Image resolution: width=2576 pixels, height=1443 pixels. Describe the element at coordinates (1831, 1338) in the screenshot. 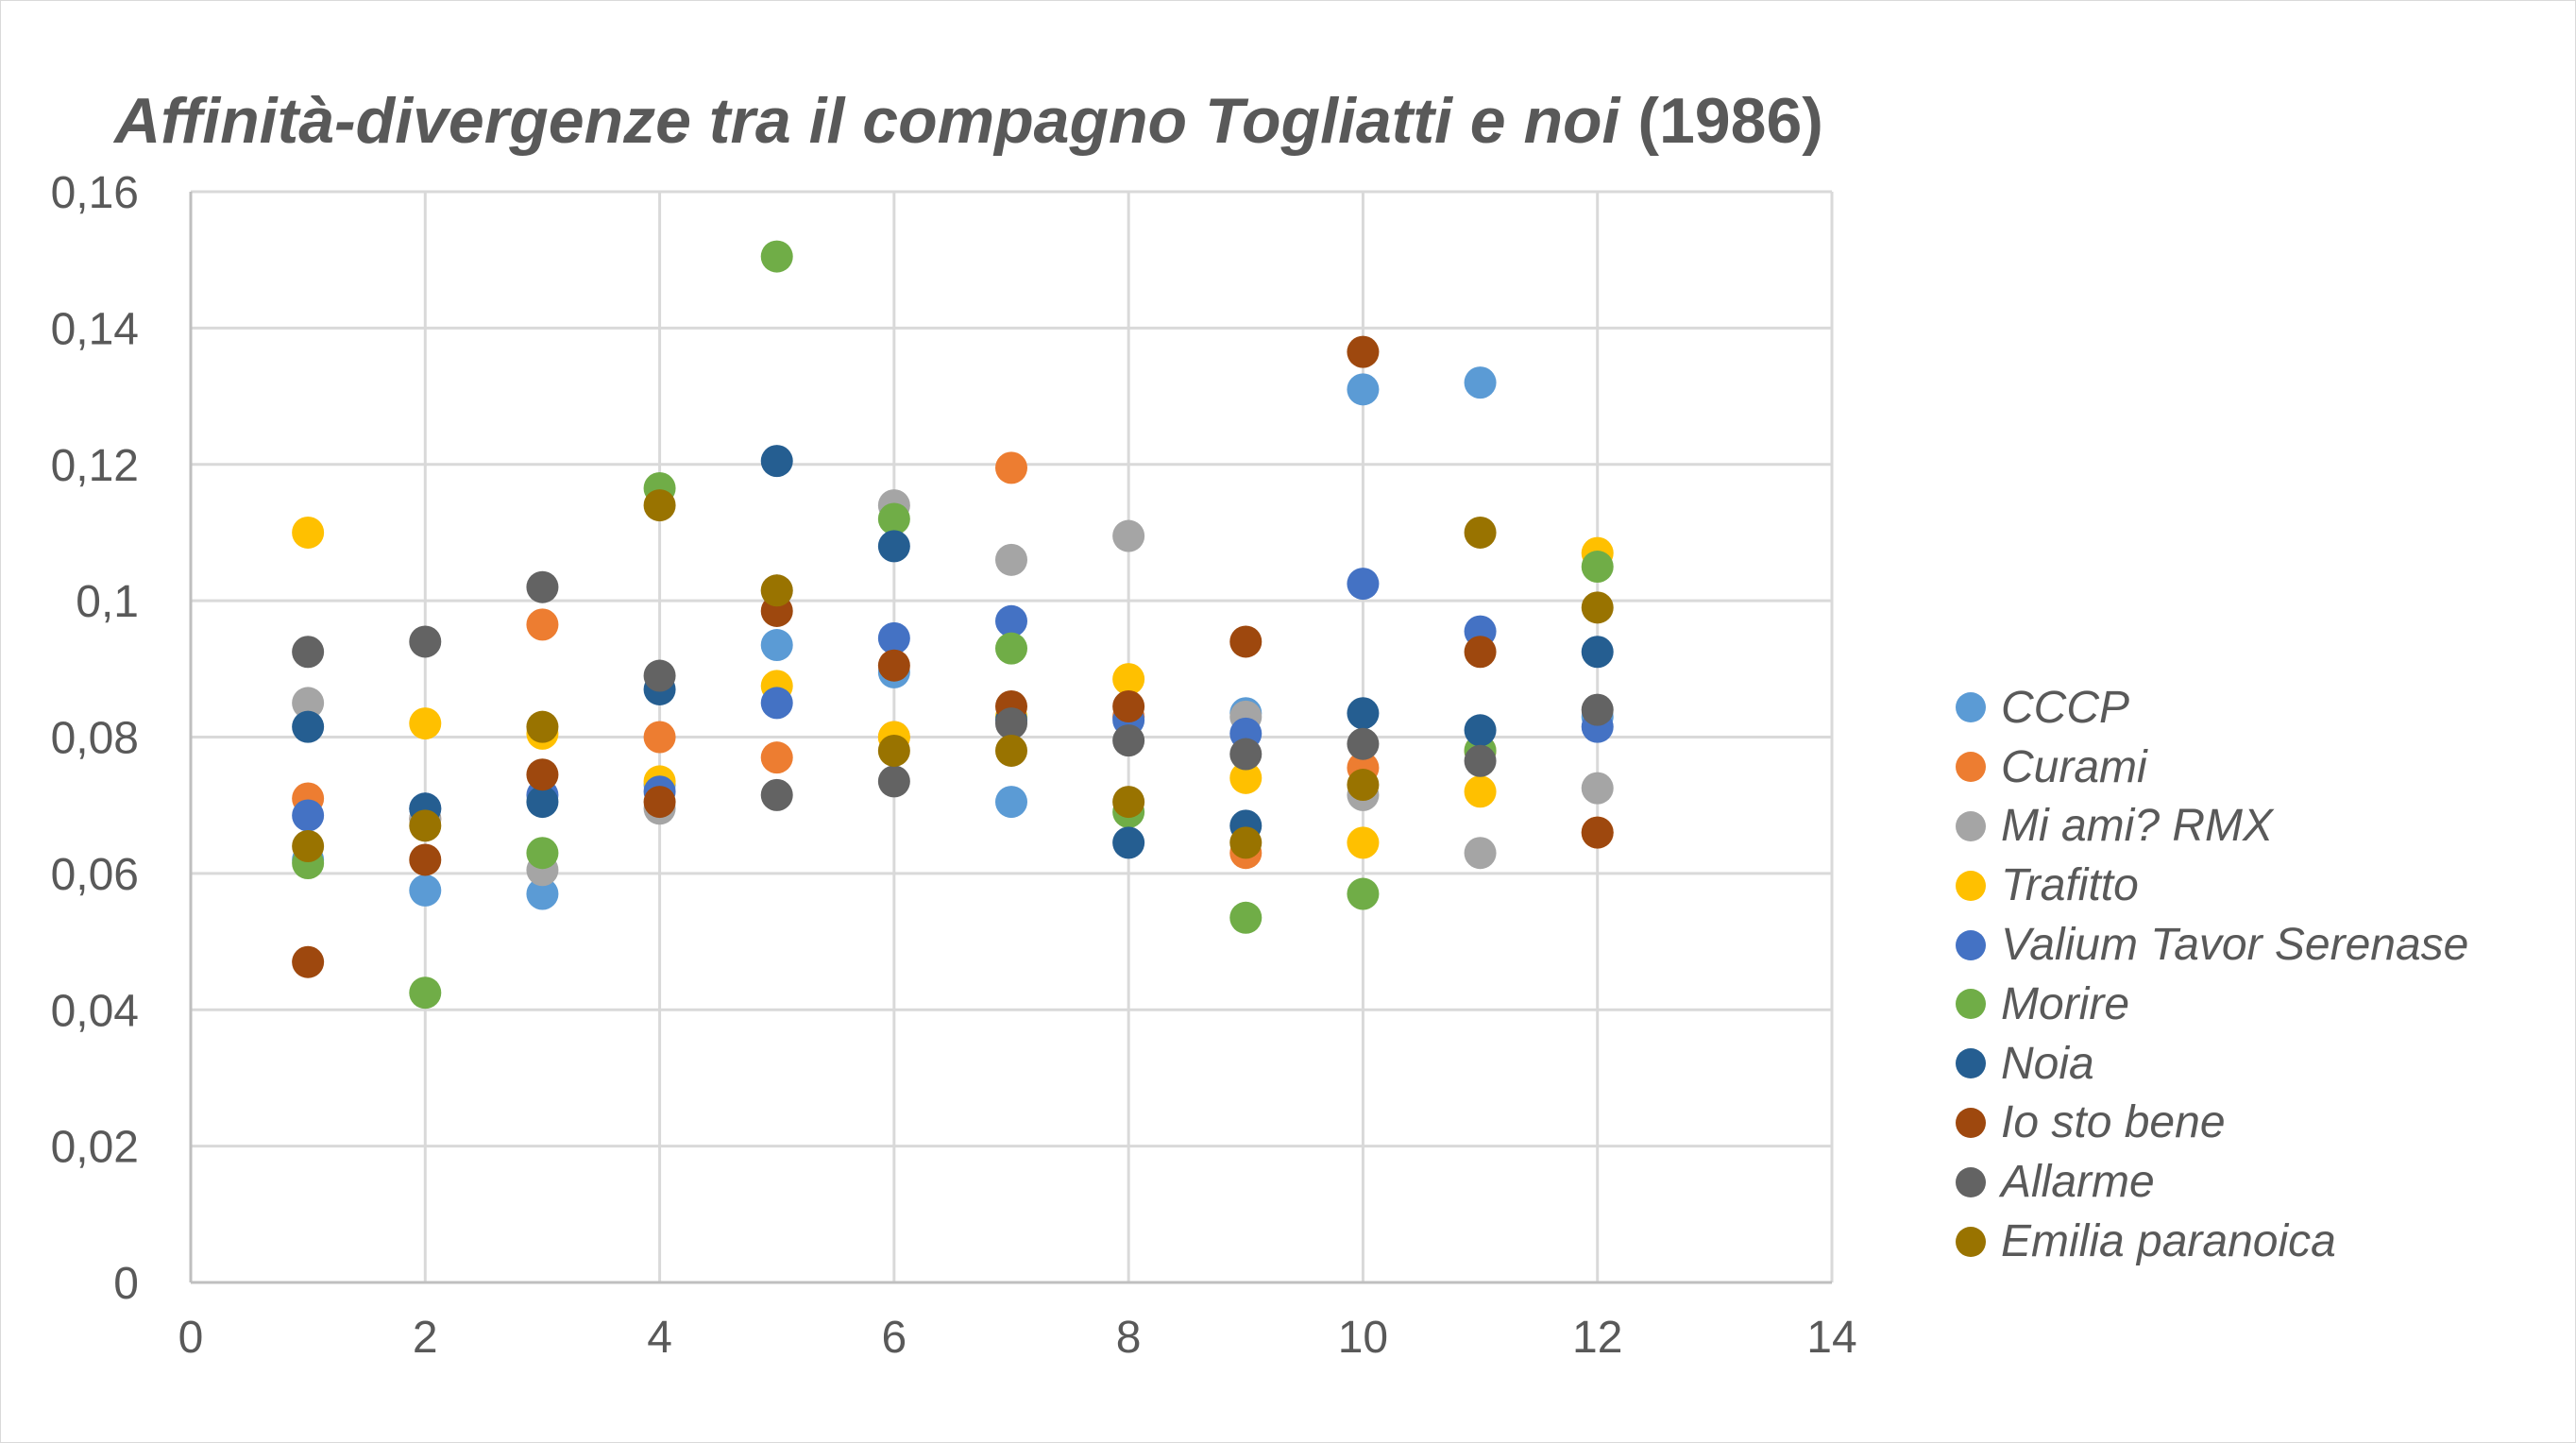

I see `x-tick-label: 14` at that location.